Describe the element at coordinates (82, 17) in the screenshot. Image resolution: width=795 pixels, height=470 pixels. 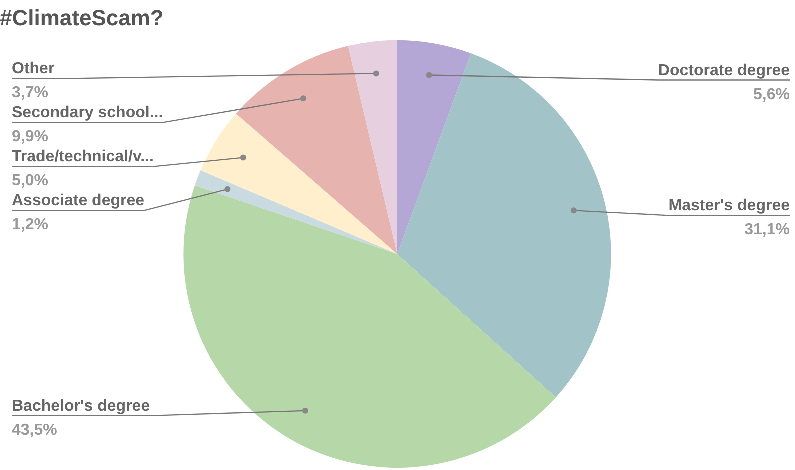
I see `chart-title: #ClimateScam?` at that location.